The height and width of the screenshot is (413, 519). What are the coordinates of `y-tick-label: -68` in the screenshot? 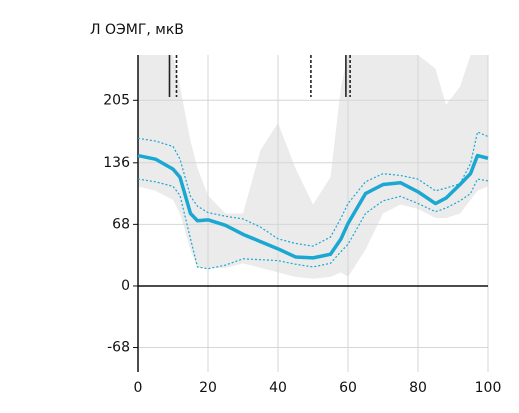 It's located at (118, 348).